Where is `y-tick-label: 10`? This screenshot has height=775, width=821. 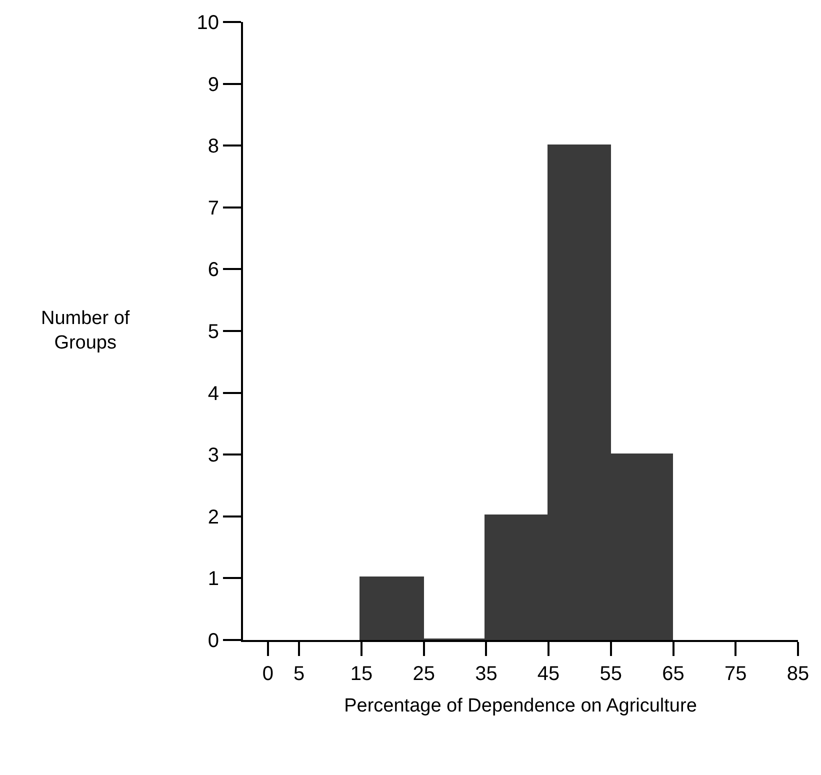 y-tick-label: 10 is located at coordinates (207, 23).